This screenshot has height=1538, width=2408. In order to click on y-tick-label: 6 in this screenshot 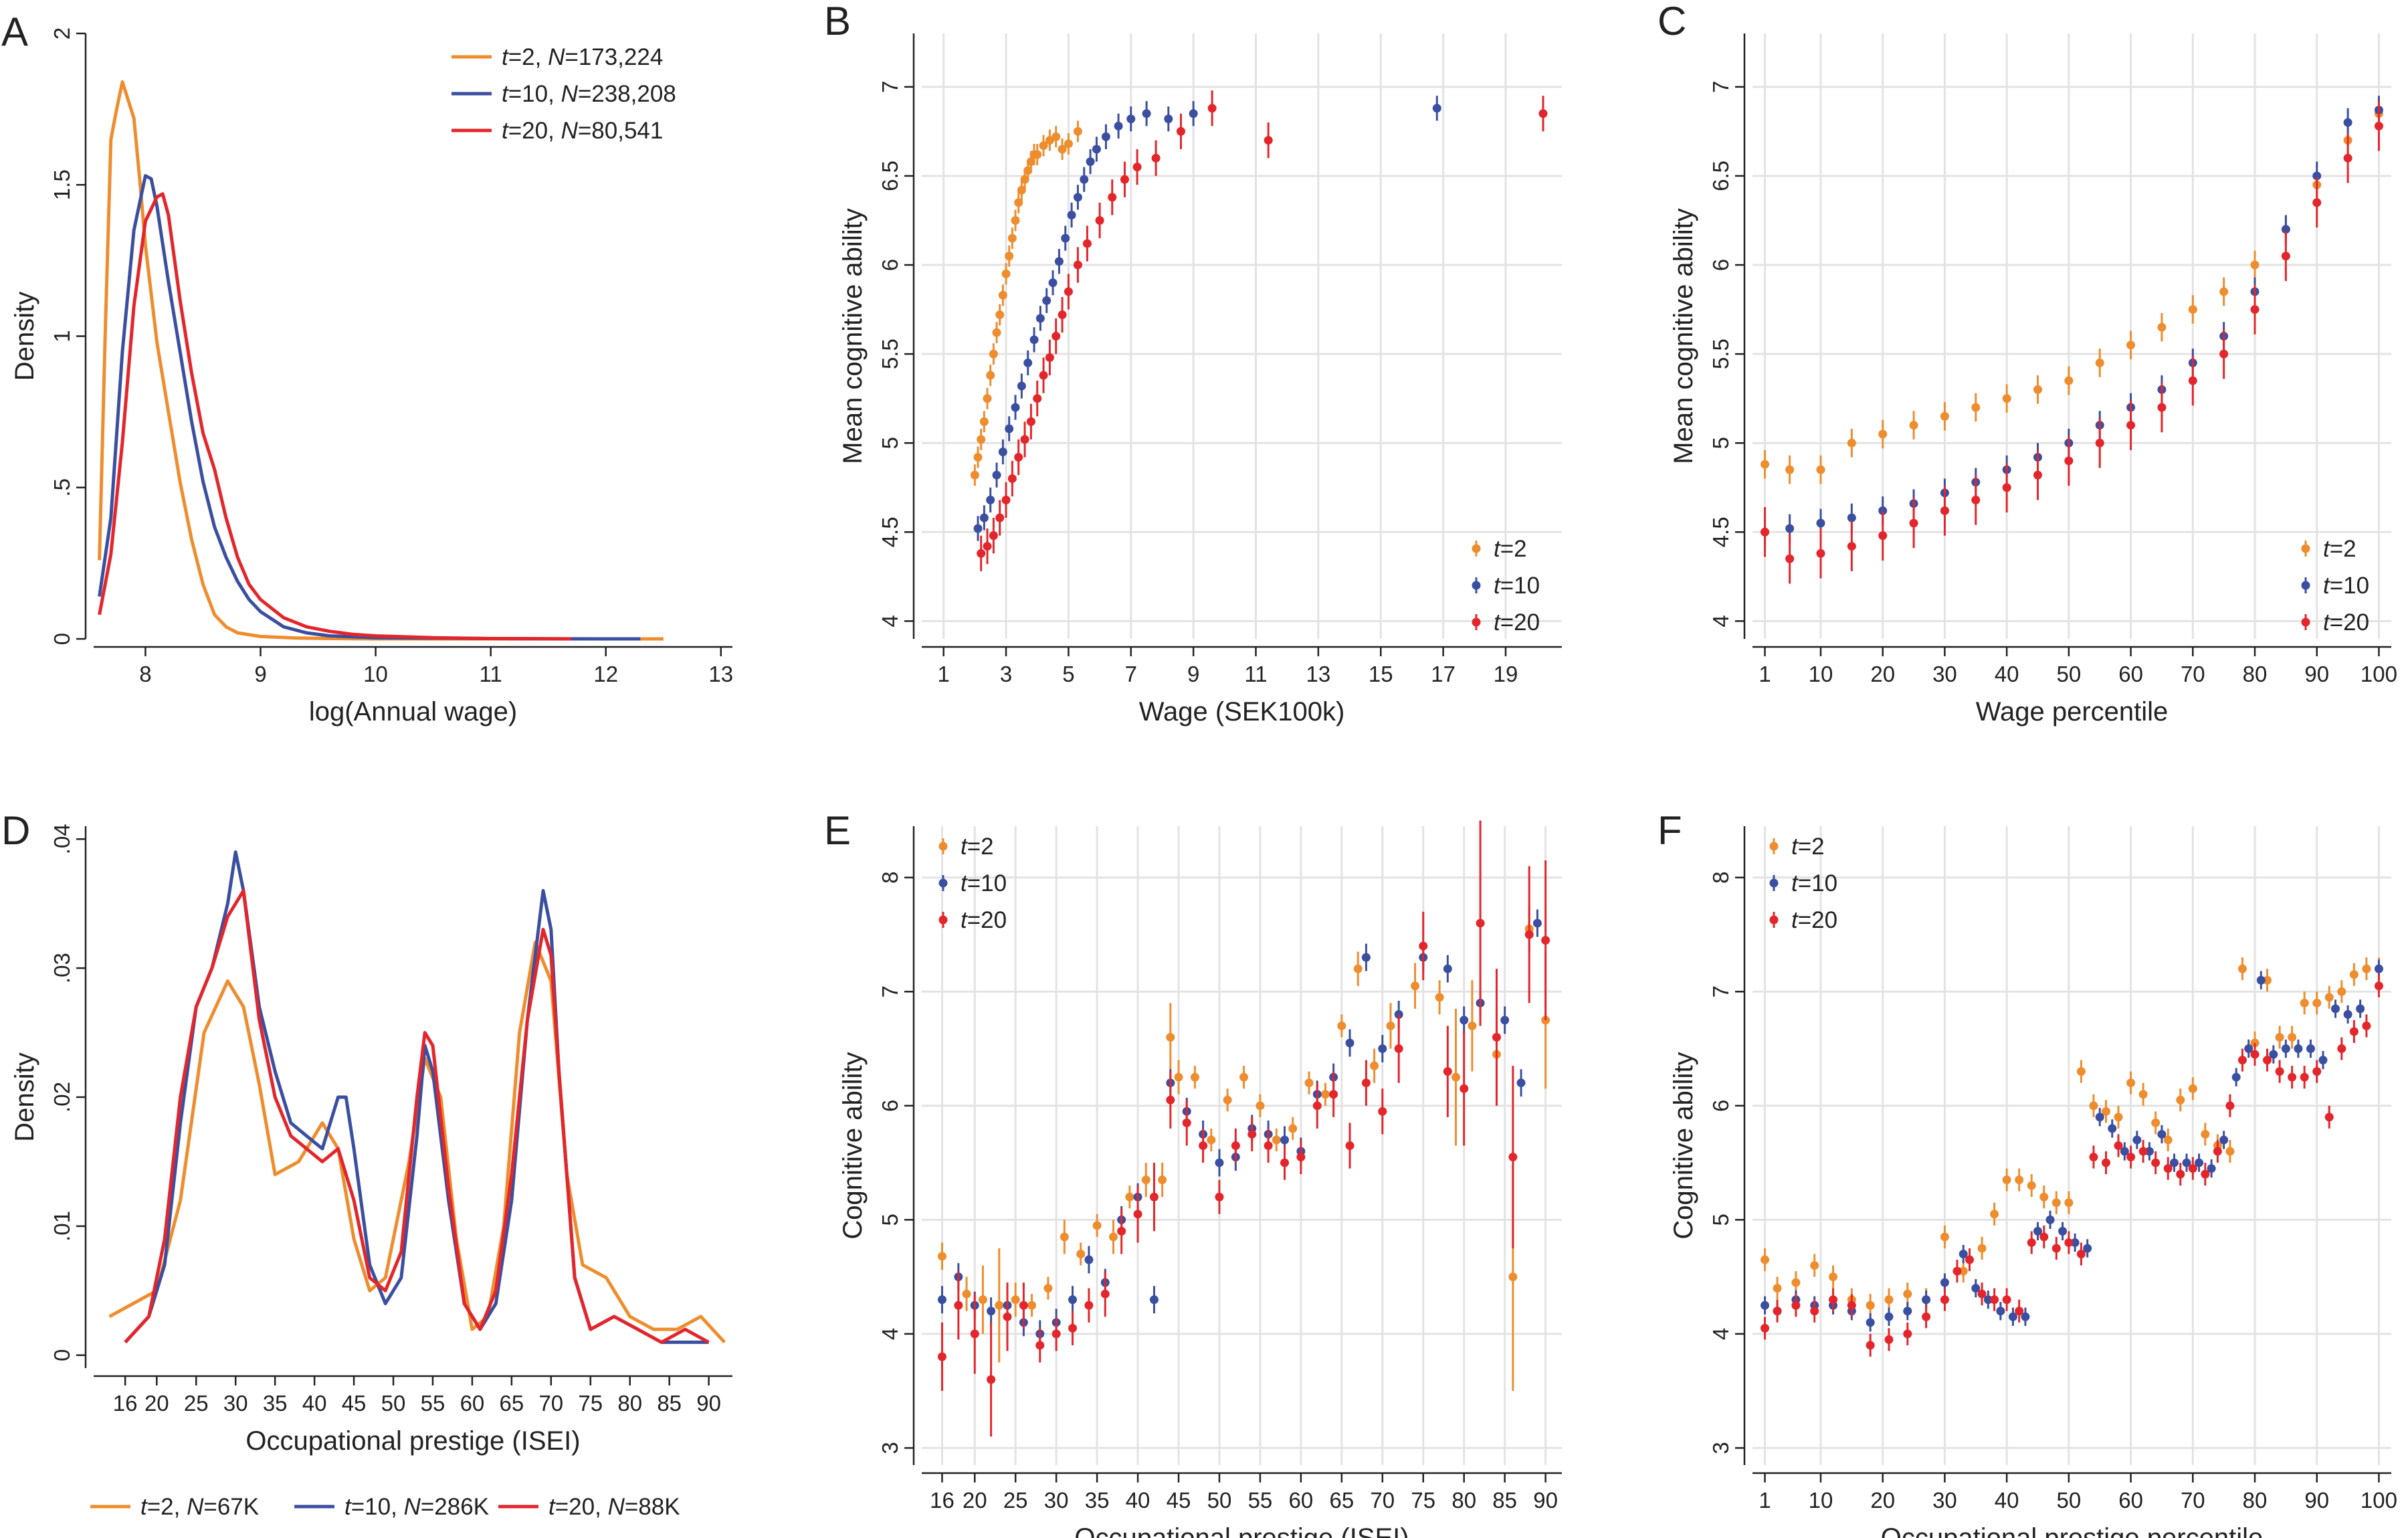, I will do `click(1720, 265)`.